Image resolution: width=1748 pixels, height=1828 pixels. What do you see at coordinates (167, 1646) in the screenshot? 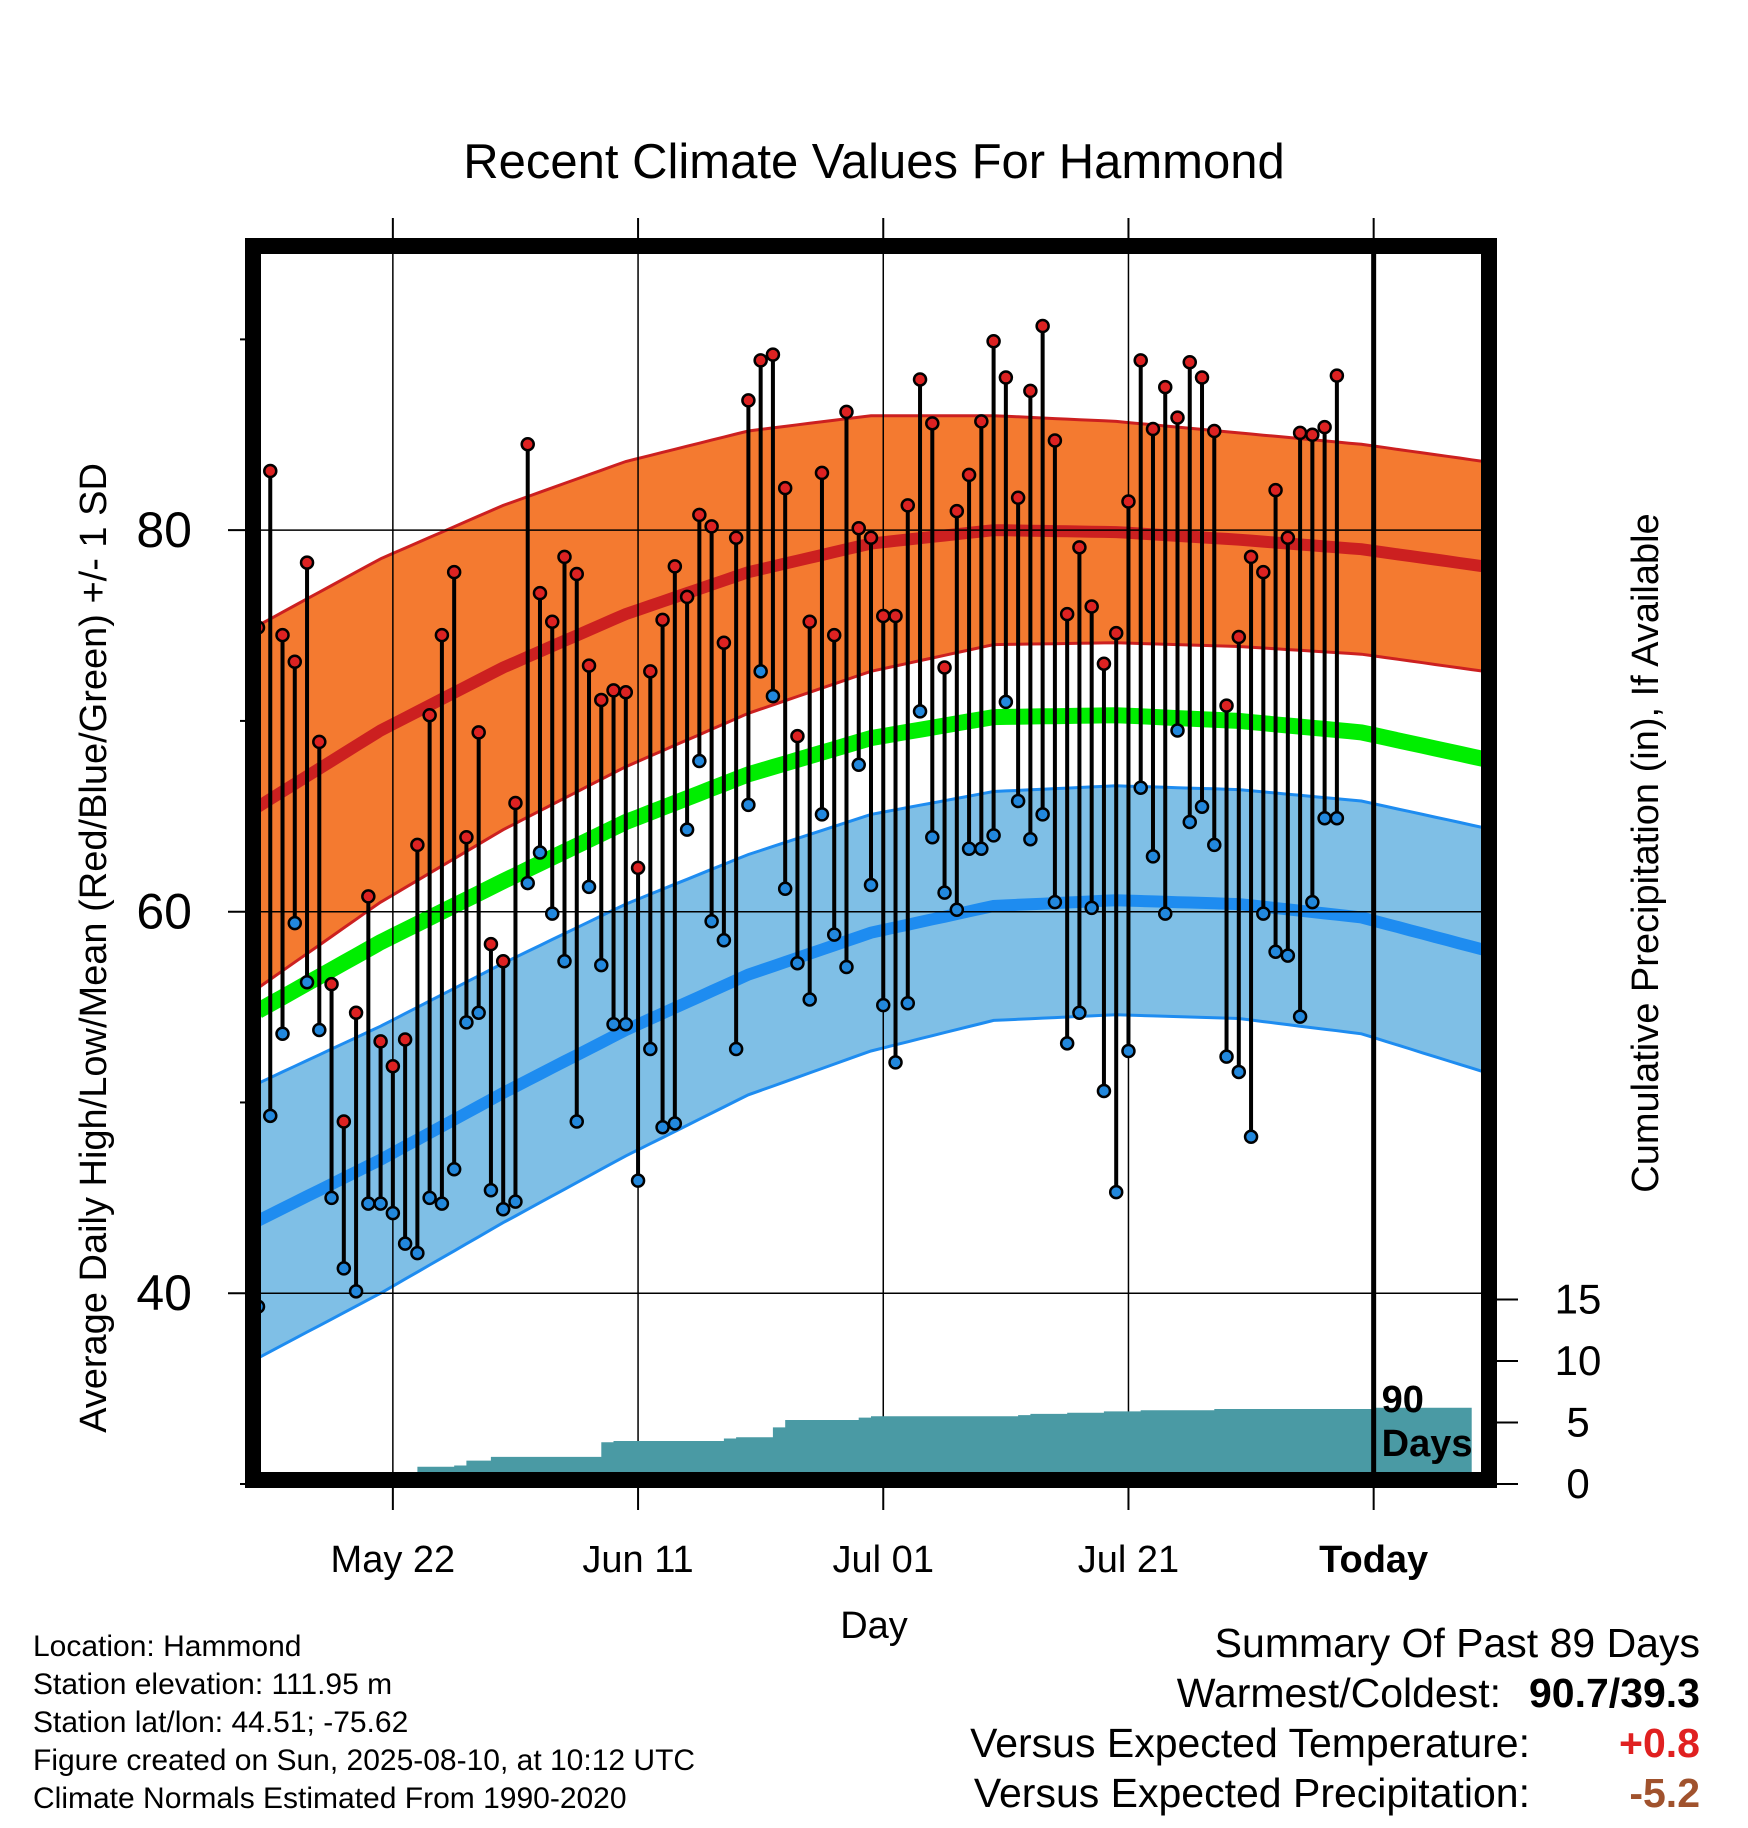
I see `location-line: Location: Hammond` at bounding box center [167, 1646].